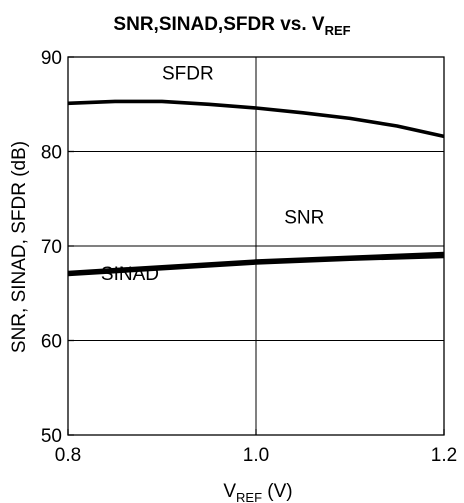 The width and height of the screenshot is (464, 503). What do you see at coordinates (130, 274) in the screenshot?
I see `annotation-sinad: SINAD` at bounding box center [130, 274].